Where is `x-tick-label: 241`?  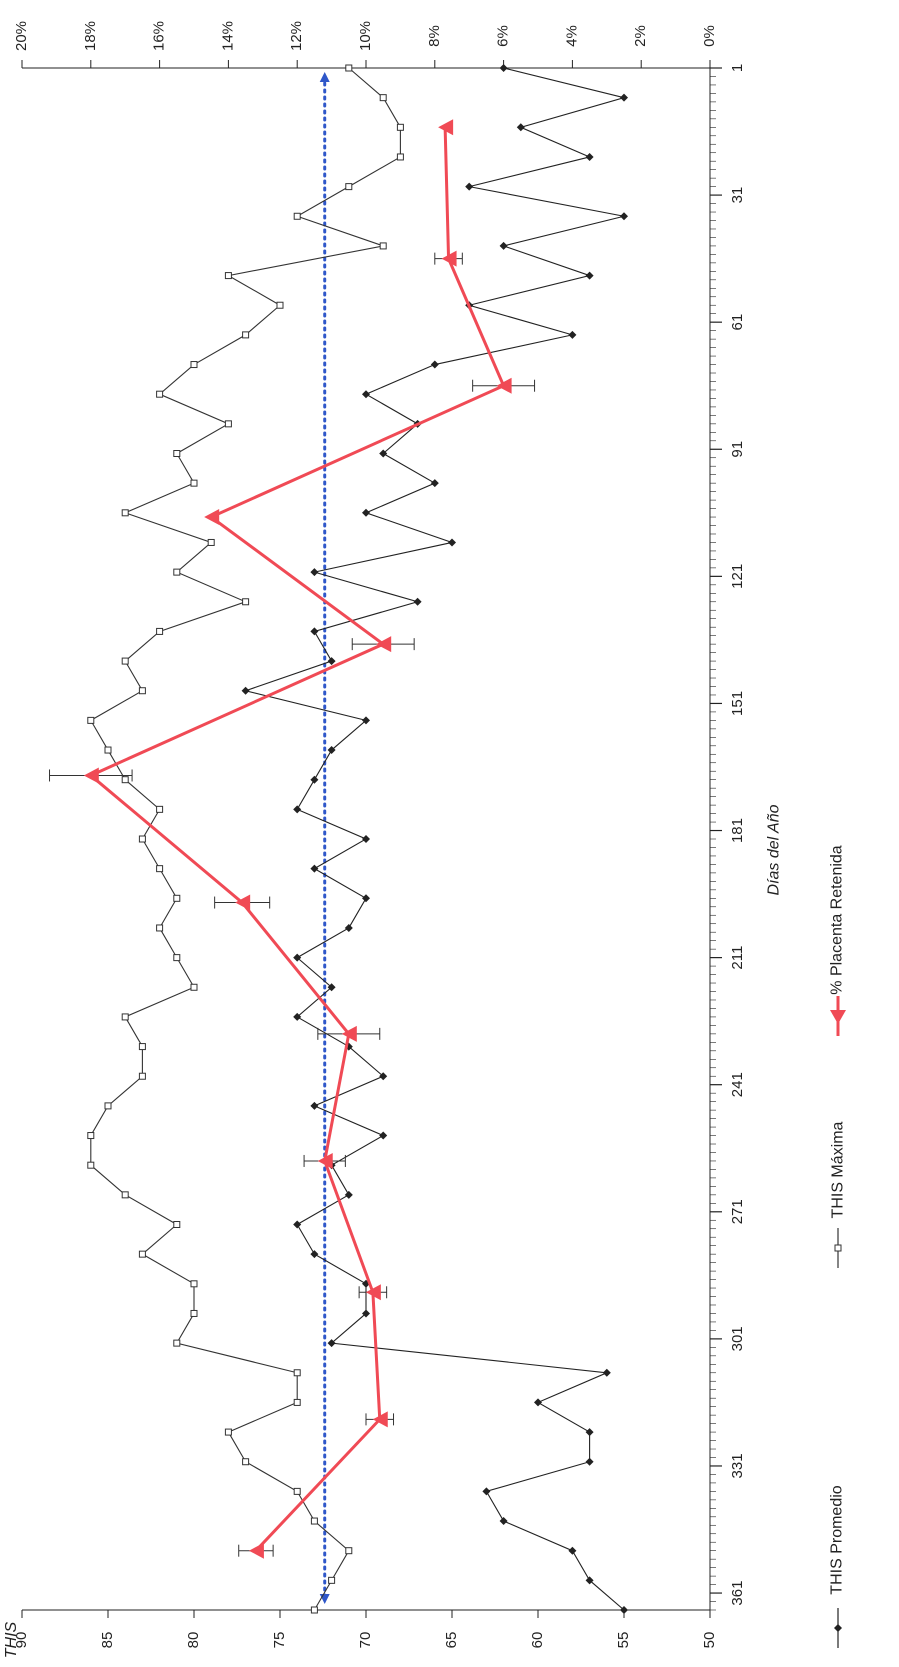
x-tick-label: 241 is located at coordinates (737, 1084).